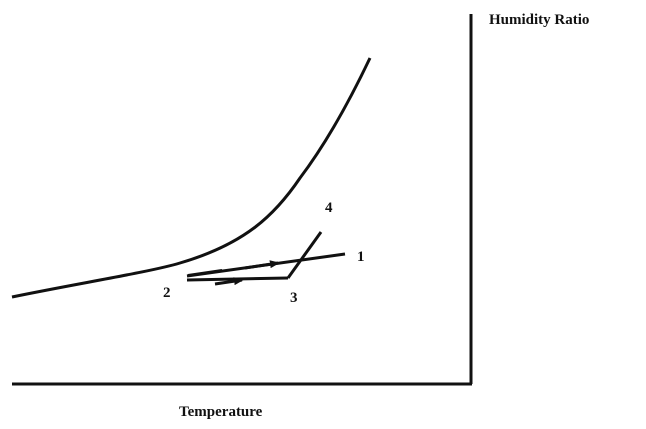 The width and height of the screenshot is (646, 429). I want to click on state-point-label-1: 1, so click(361, 257).